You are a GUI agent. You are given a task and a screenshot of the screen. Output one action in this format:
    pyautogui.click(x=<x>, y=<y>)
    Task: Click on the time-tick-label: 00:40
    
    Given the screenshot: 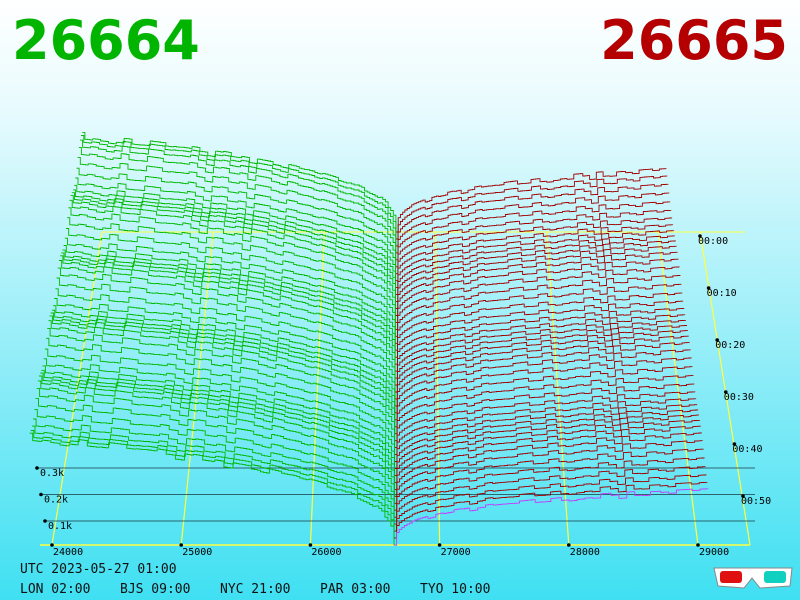 What is the action you would take?
    pyautogui.click(x=747, y=449)
    